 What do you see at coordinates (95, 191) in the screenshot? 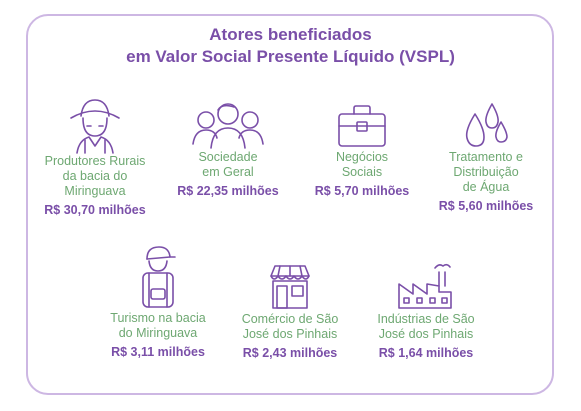
I see `actor-name-line: Miringuava` at bounding box center [95, 191].